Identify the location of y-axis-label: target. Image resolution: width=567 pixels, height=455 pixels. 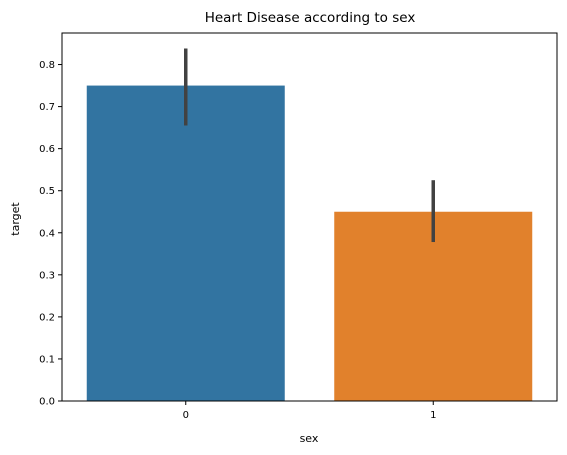
(15, 219).